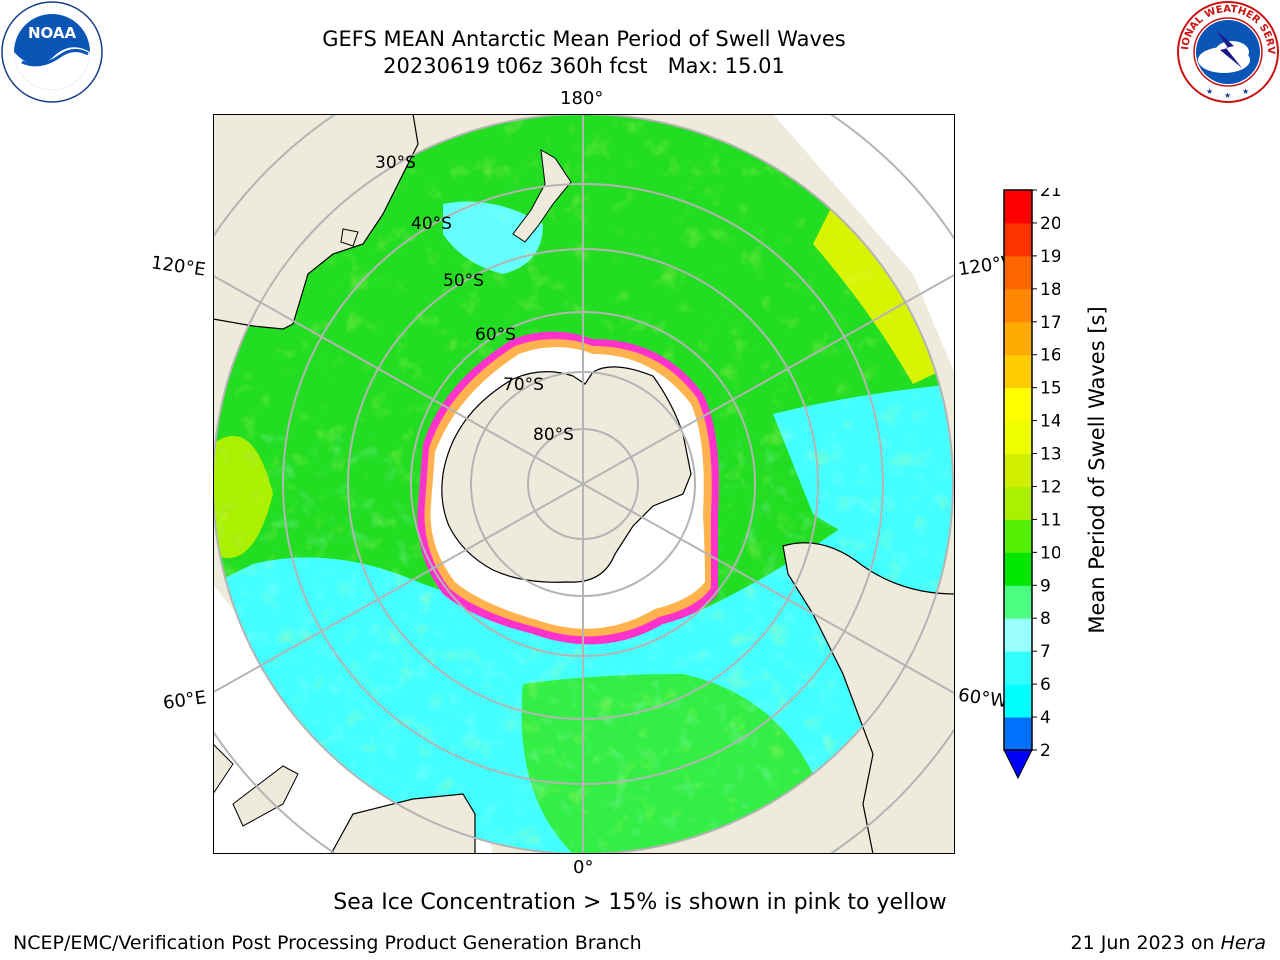 This screenshot has height=960, width=1280. Describe the element at coordinates (864, 244) in the screenshot. I see `ocean-white-region-ne` at that location.